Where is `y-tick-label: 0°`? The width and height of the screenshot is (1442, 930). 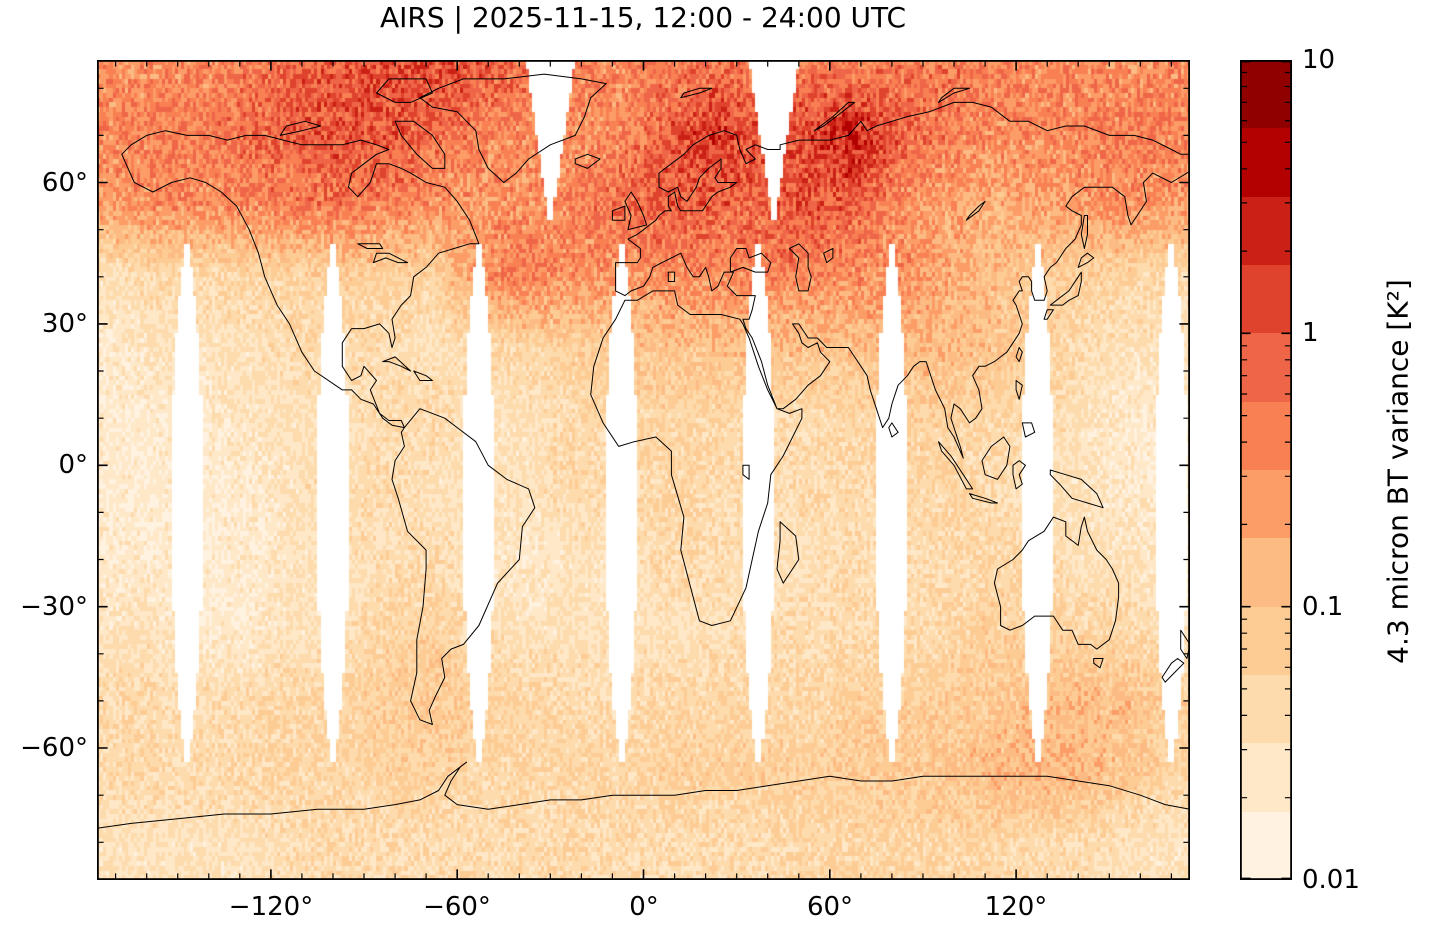 y-tick-label: 0° is located at coordinates (73, 465).